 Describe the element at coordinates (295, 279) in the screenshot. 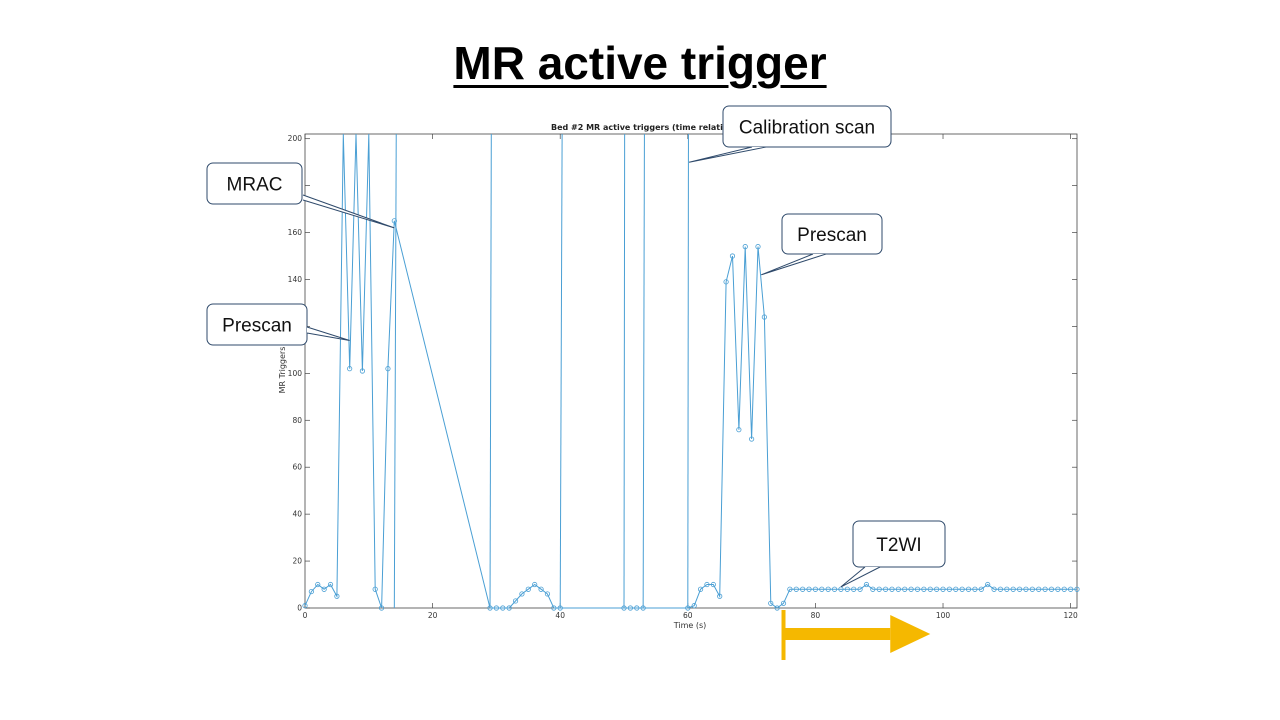

I see `y-tick-label: 140` at that location.